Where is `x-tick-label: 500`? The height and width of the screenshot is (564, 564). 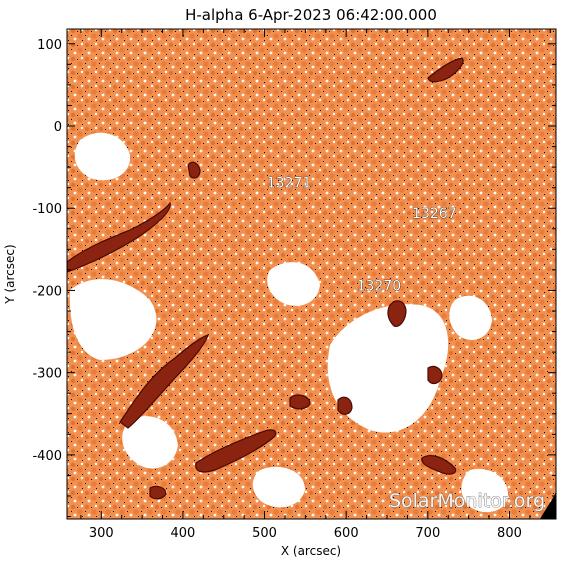
x-tick-label: 500 is located at coordinates (264, 533).